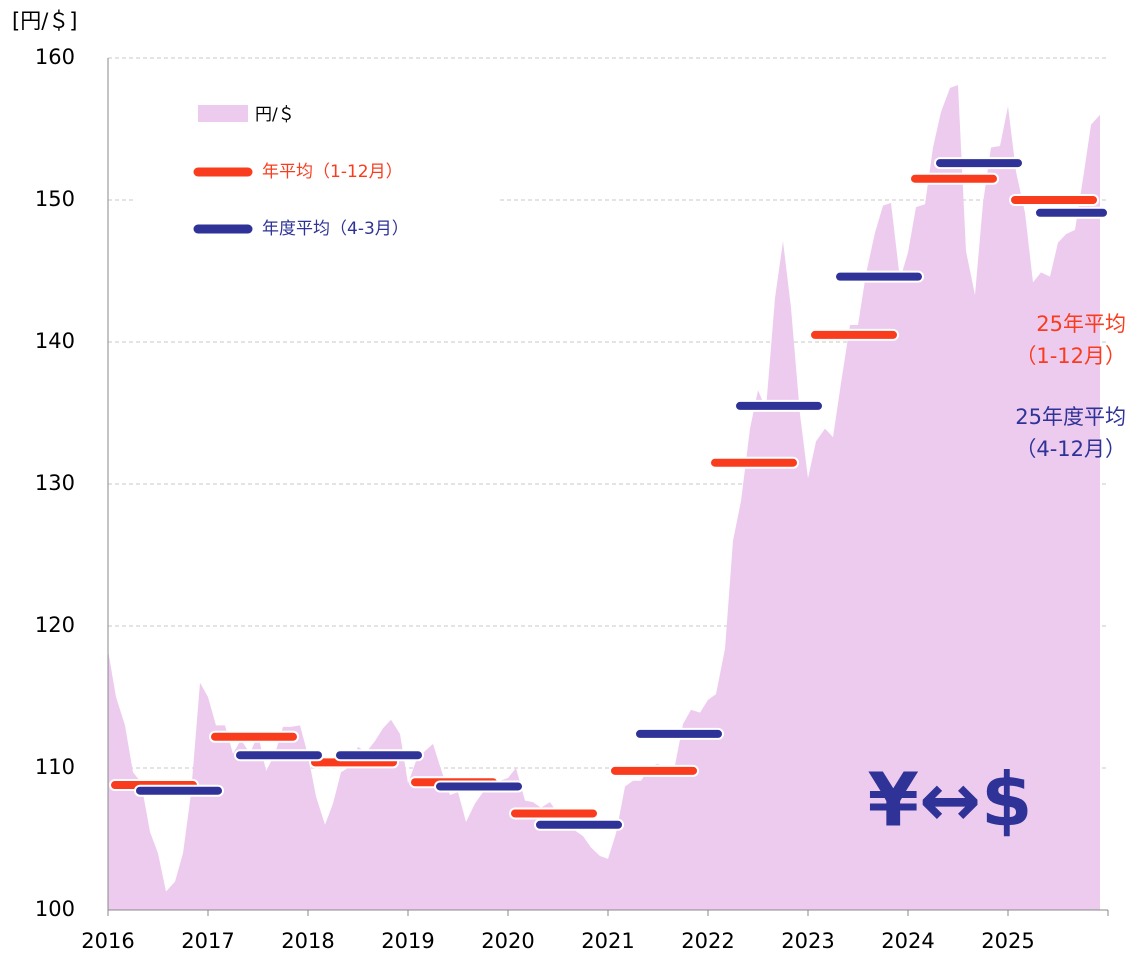 This screenshot has width=1133, height=954. I want to click on legend-label: 円/＄, so click(275, 115).